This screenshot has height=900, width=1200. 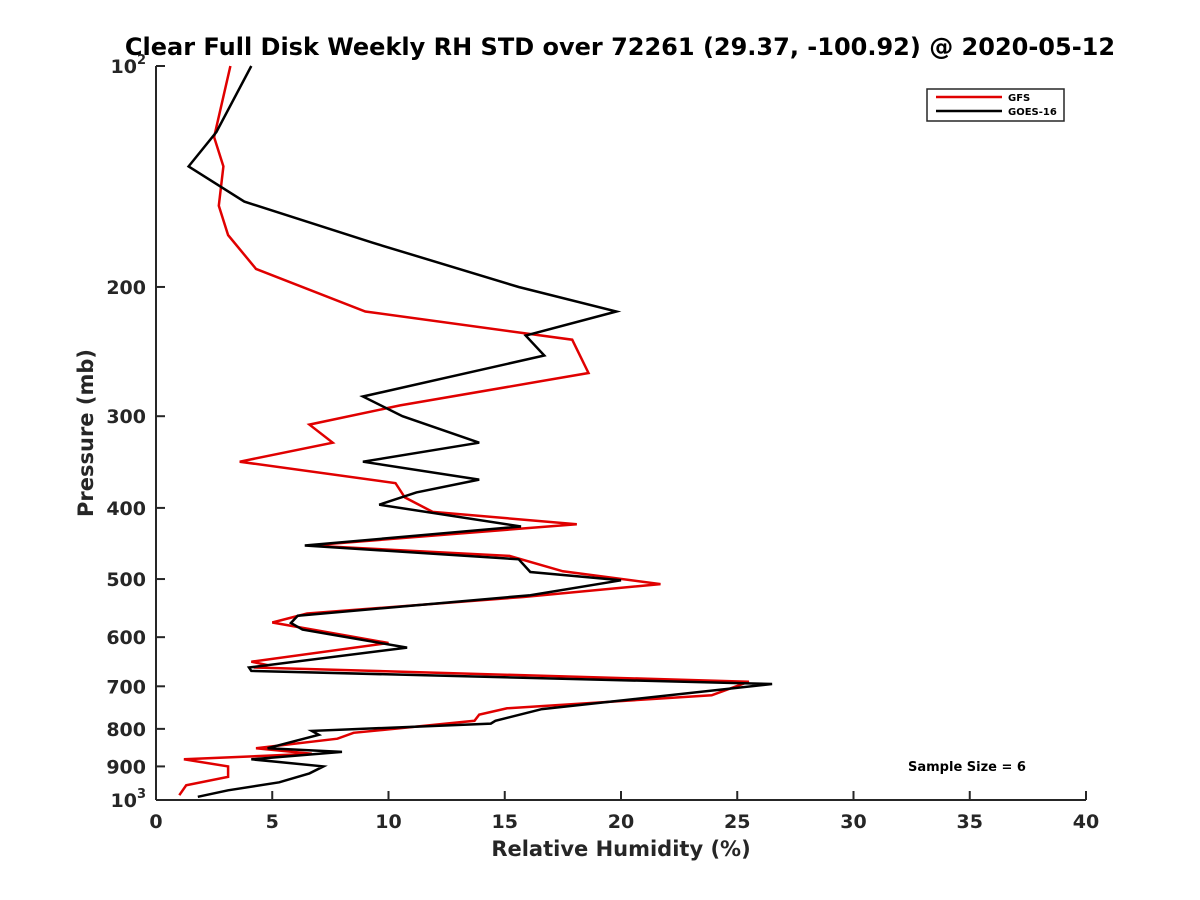 I want to click on x-tick-label: 40, so click(x=1086, y=822).